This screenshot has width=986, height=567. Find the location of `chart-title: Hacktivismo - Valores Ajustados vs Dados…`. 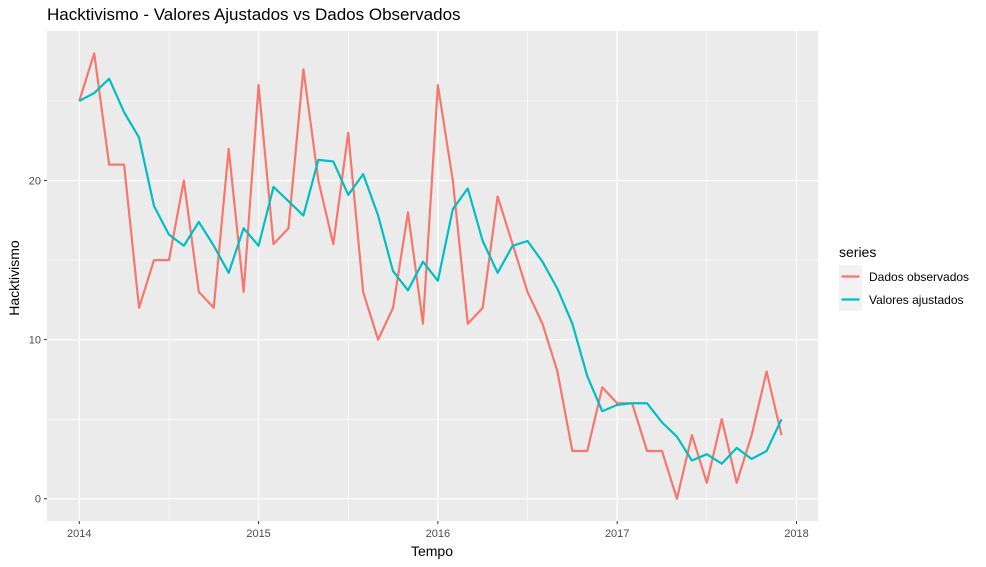

chart-title: Hacktivismo - Valores Ajustados vs Dados… is located at coordinates (254, 14).